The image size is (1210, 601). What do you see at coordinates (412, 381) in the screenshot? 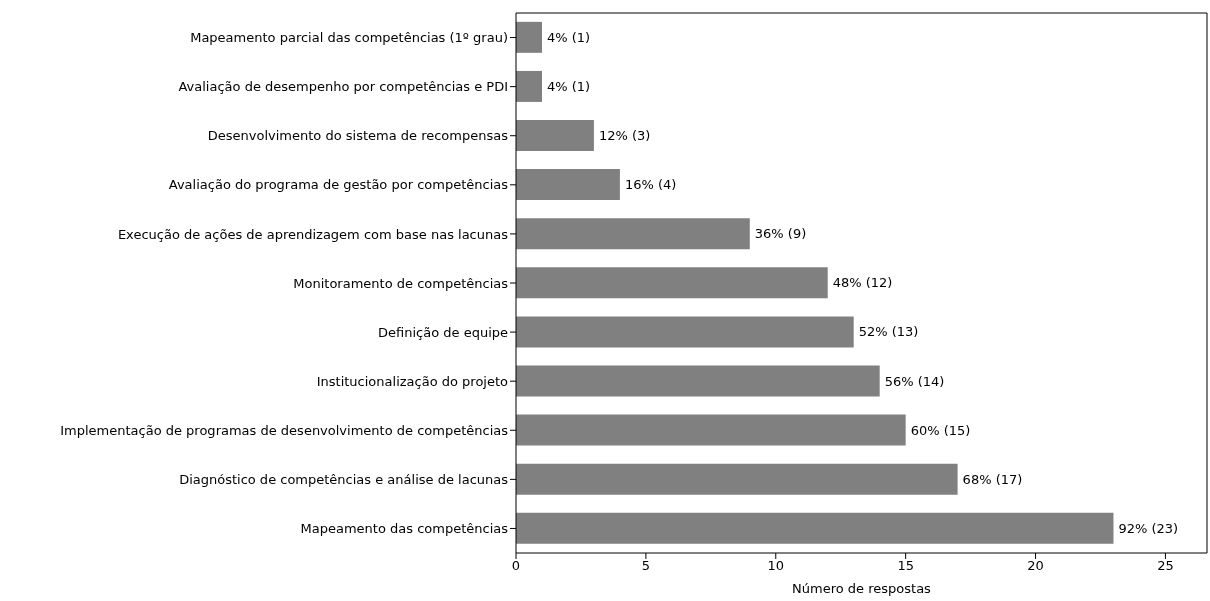
I see `y-tick-label: Institucionalização do projeto` at bounding box center [412, 381].